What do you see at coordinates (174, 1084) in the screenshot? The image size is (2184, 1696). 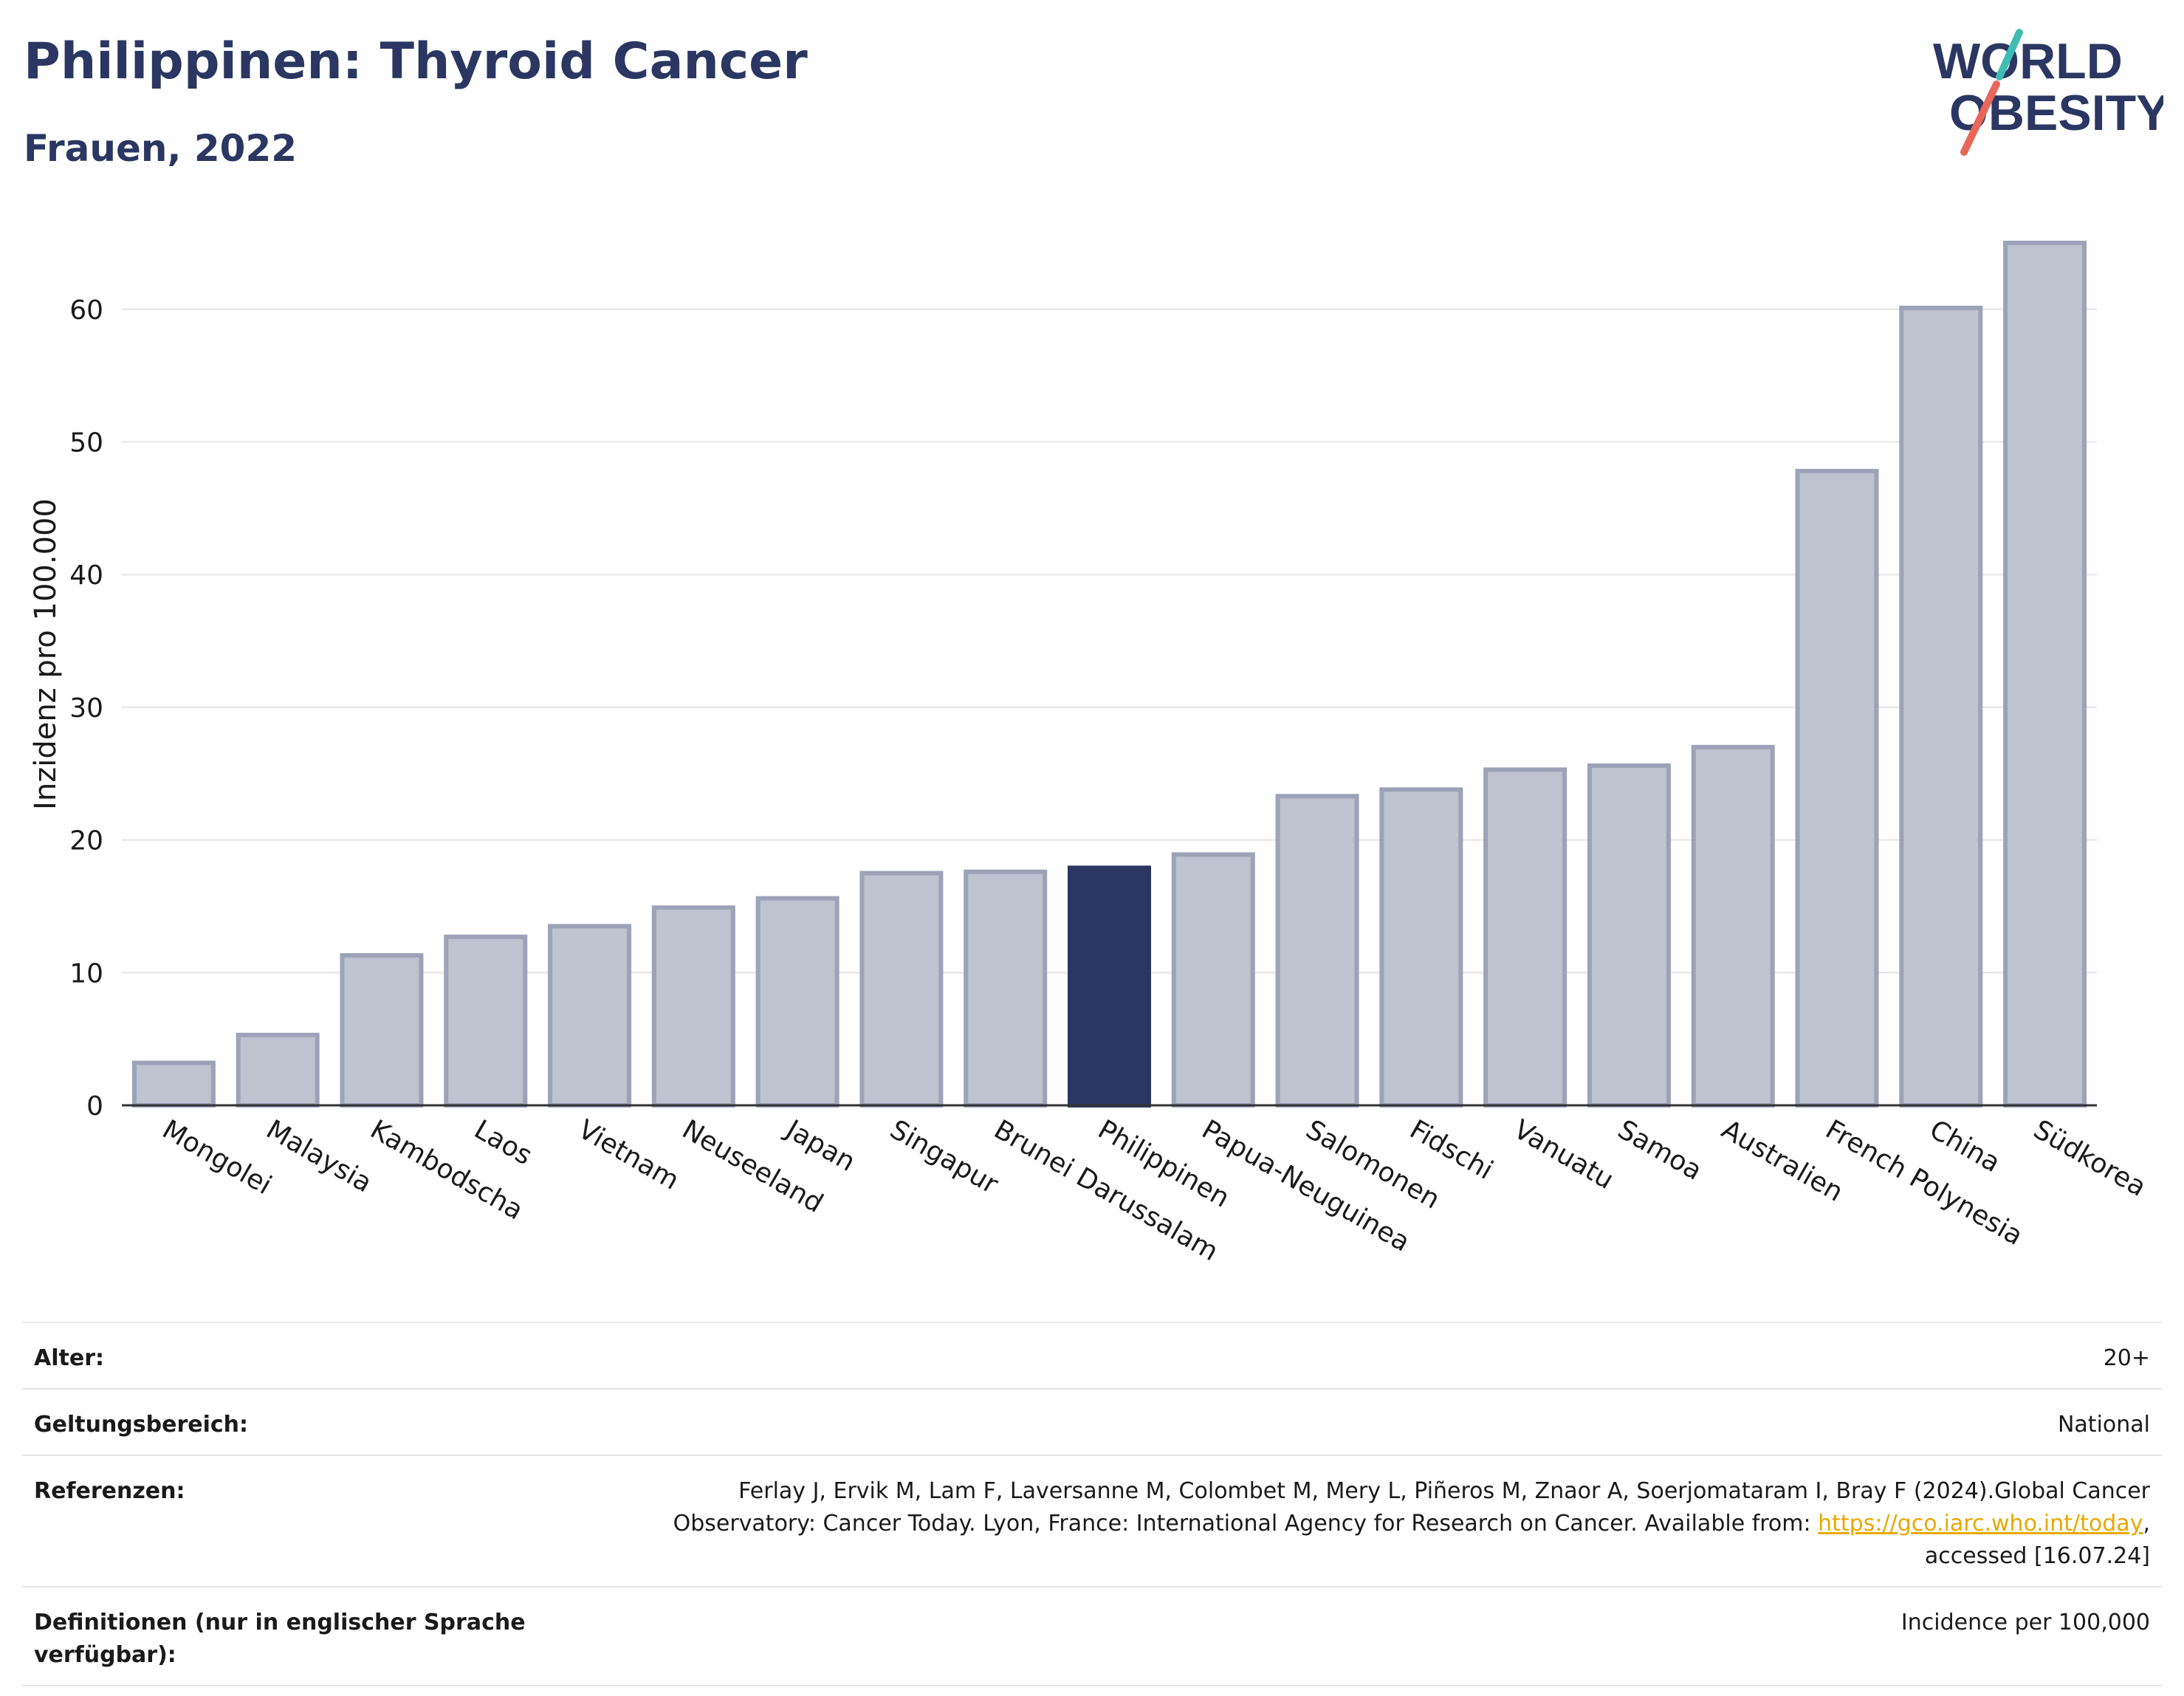 I see `bar-mongolei` at bounding box center [174, 1084].